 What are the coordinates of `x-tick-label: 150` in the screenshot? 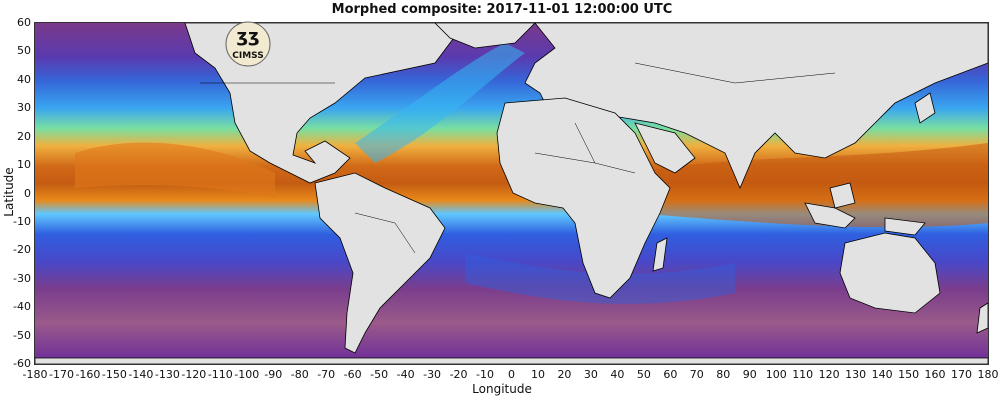 It's located at (909, 374).